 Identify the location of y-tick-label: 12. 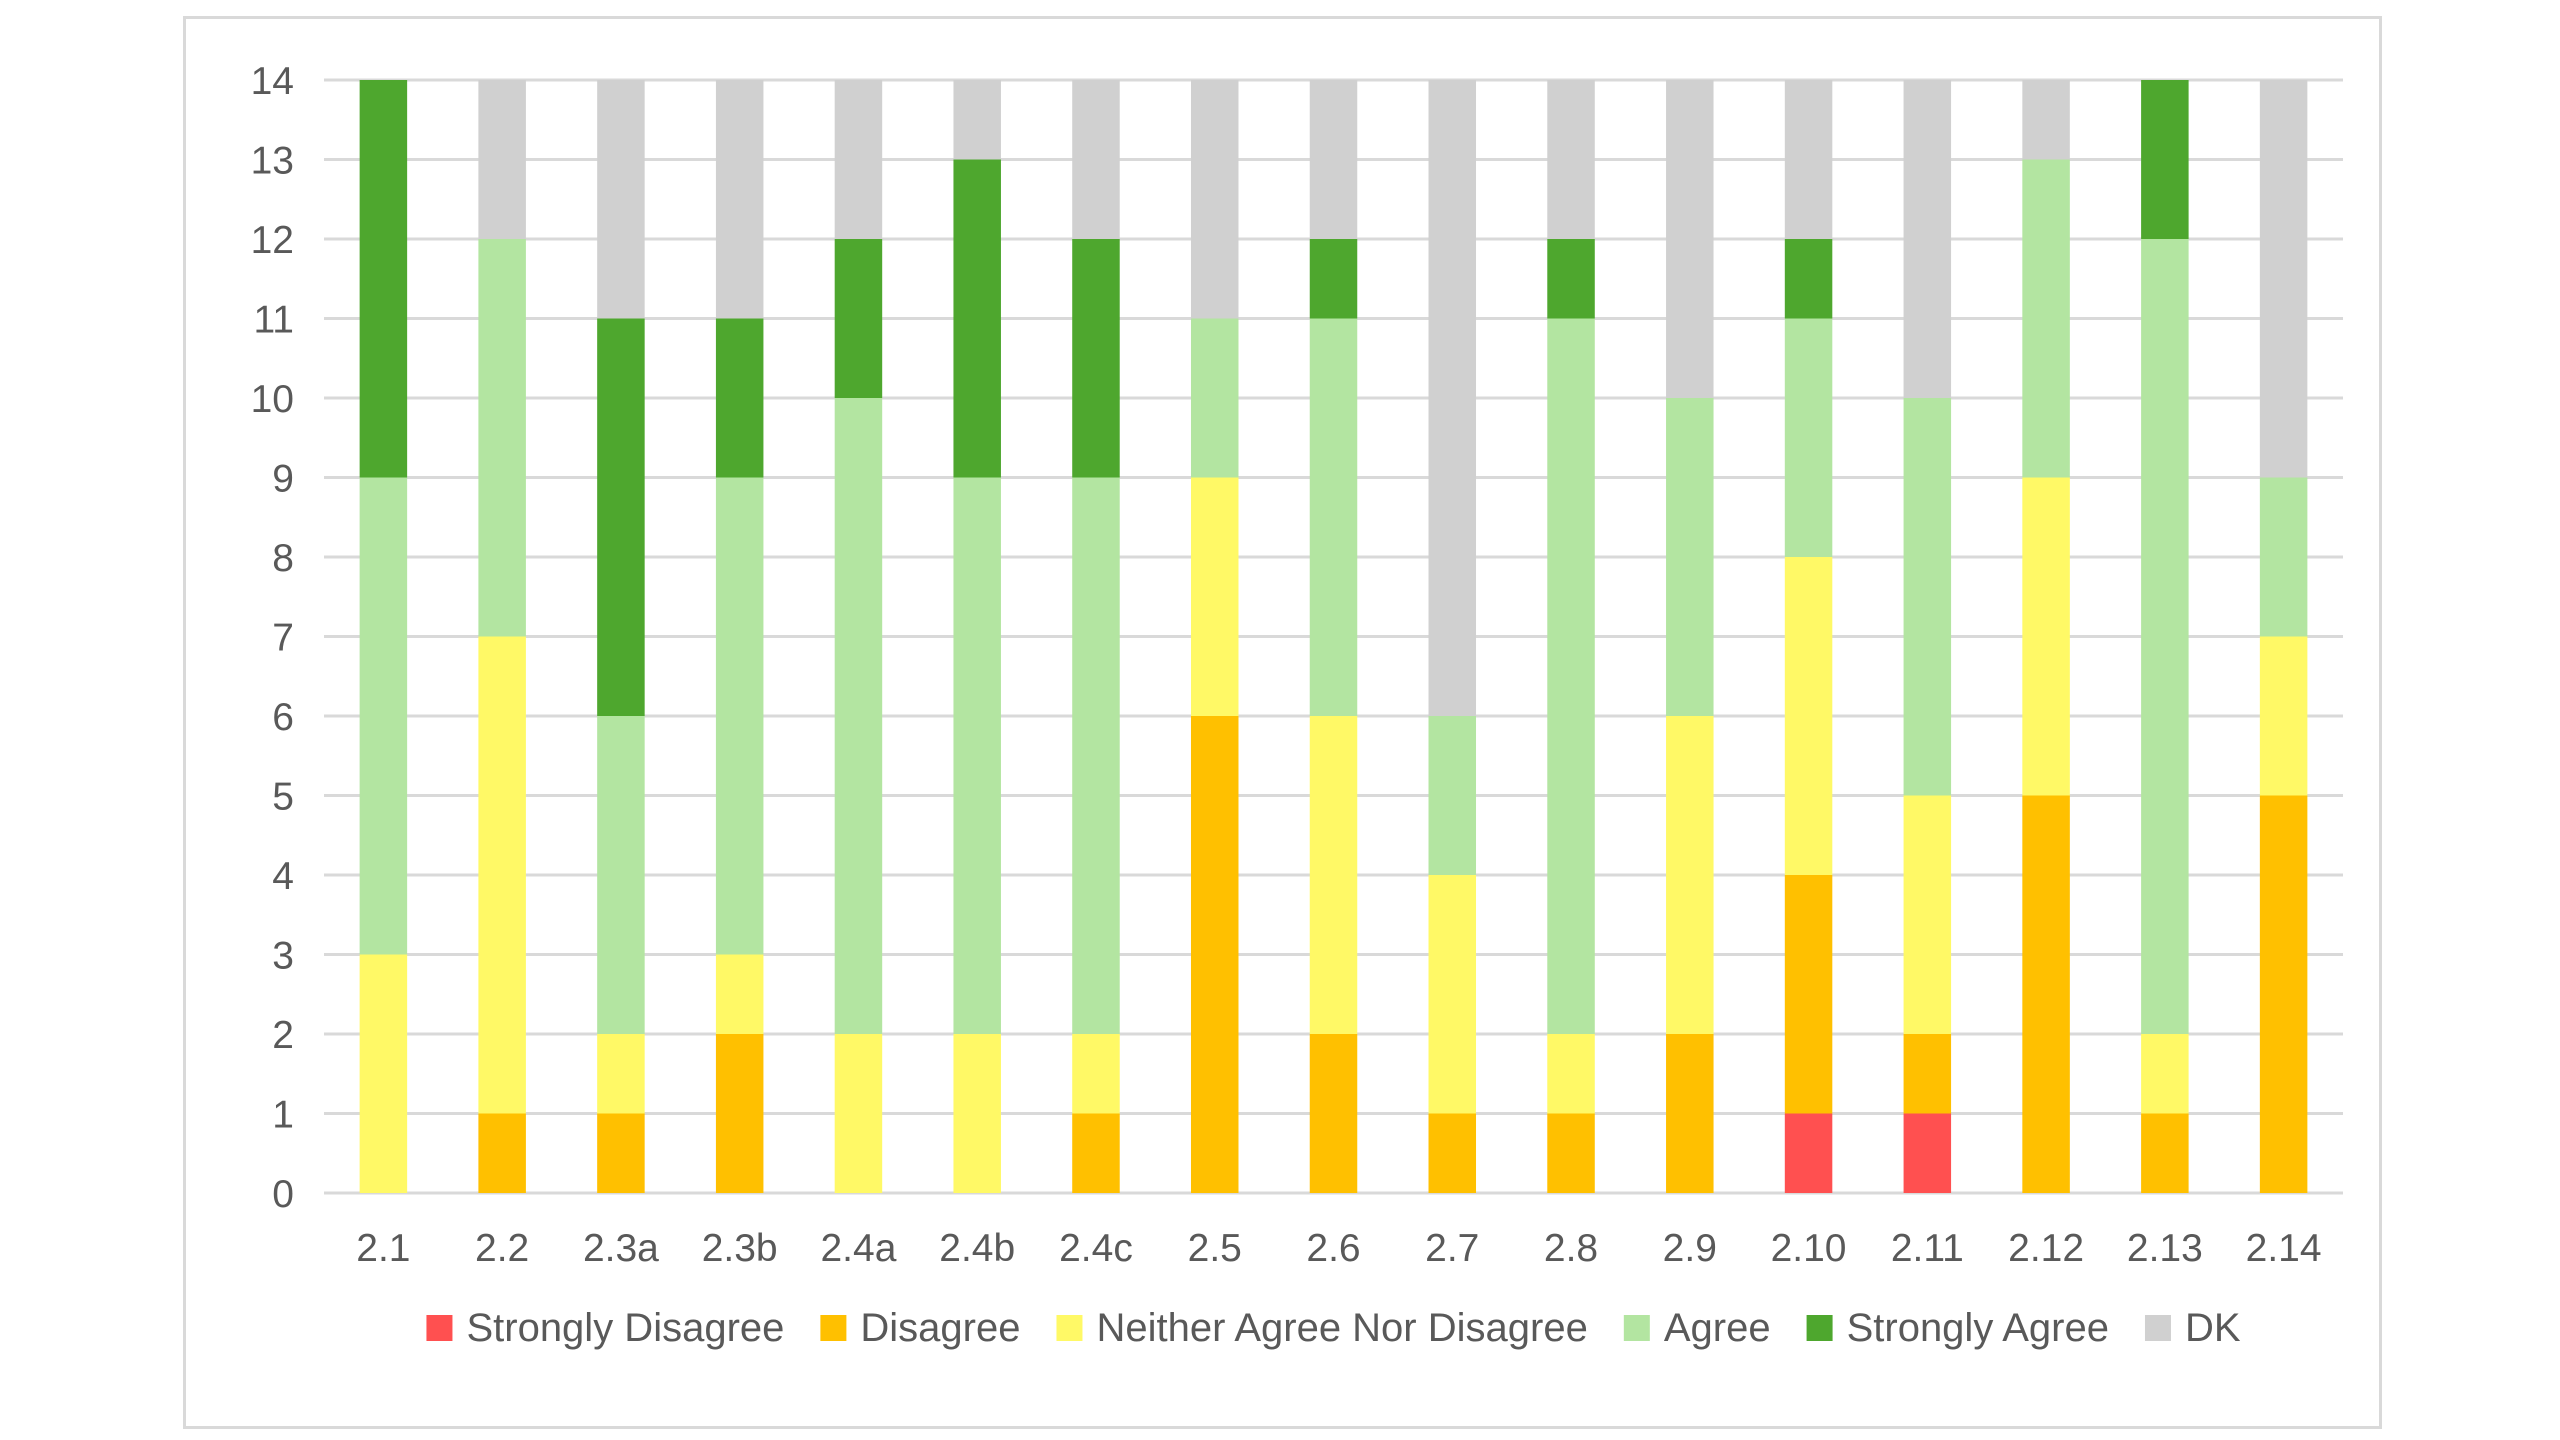
(272, 240).